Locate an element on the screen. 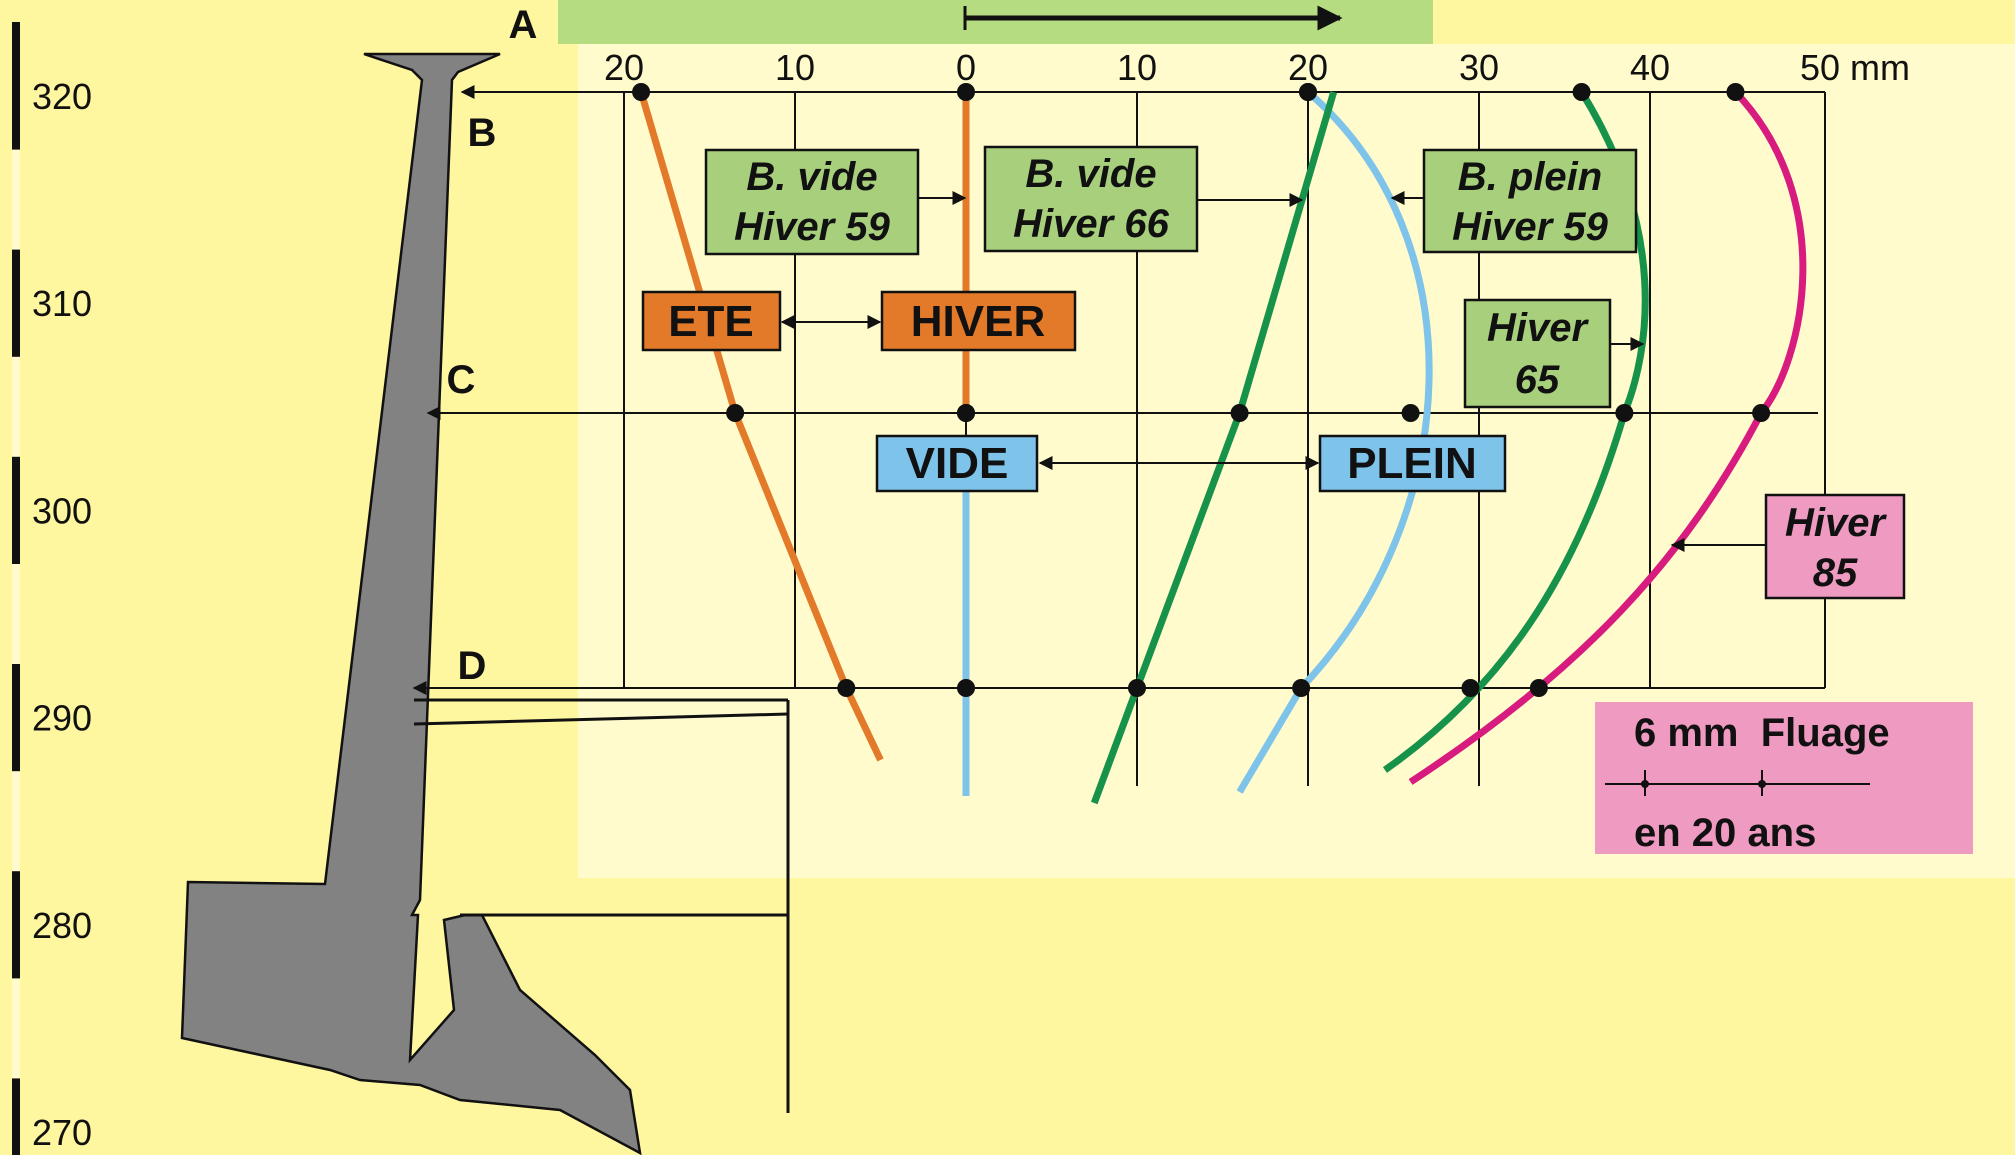 Image resolution: width=2015 pixels, height=1155 pixels. elevation-scale: 320 310 300 290 280 270 is located at coordinates (52, 588).